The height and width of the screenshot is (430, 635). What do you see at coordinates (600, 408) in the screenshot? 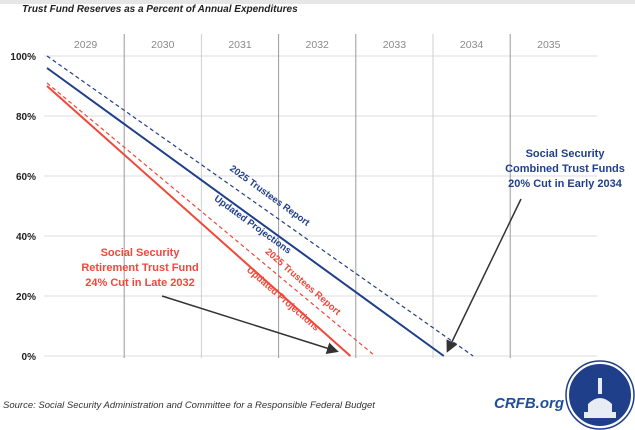
I see `capitol-icon` at bounding box center [600, 408].